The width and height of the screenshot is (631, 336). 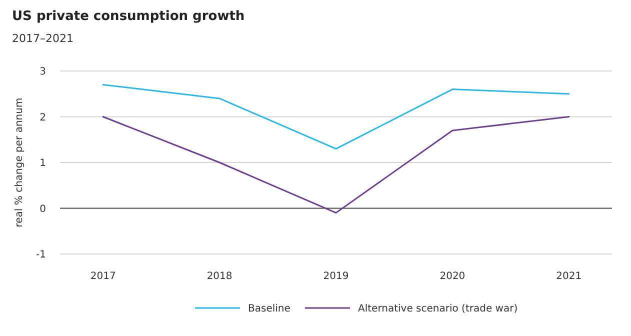 What do you see at coordinates (569, 276) in the screenshot?
I see `x-tick-label: 2021` at bounding box center [569, 276].